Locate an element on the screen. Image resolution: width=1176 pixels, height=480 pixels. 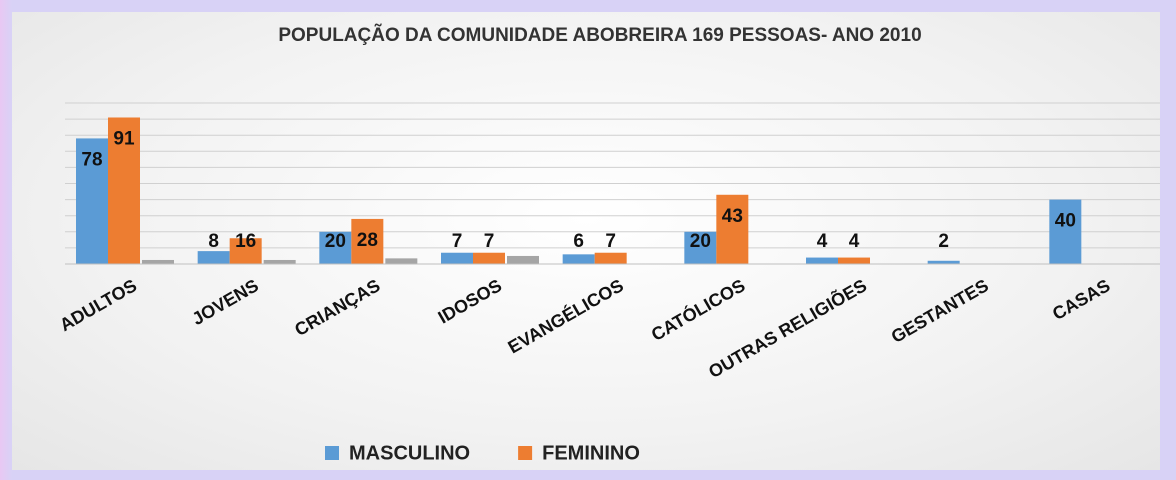
x-tick-label: JOVENS is located at coordinates (225, 302).